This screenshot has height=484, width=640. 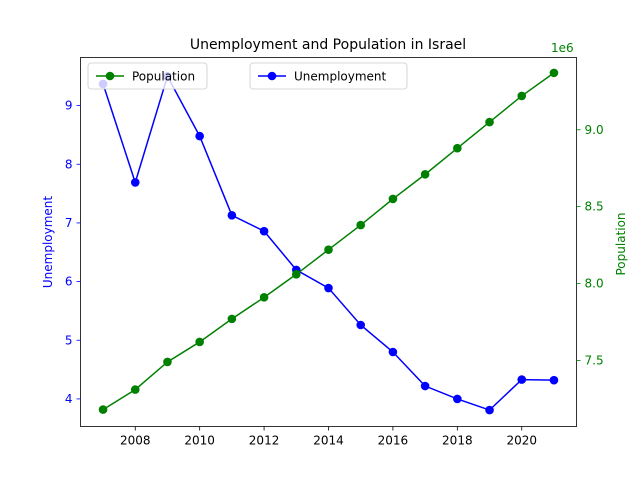 What do you see at coordinates (340, 77) in the screenshot?
I see `legend-unemployment-label: Unemployment` at bounding box center [340, 77].